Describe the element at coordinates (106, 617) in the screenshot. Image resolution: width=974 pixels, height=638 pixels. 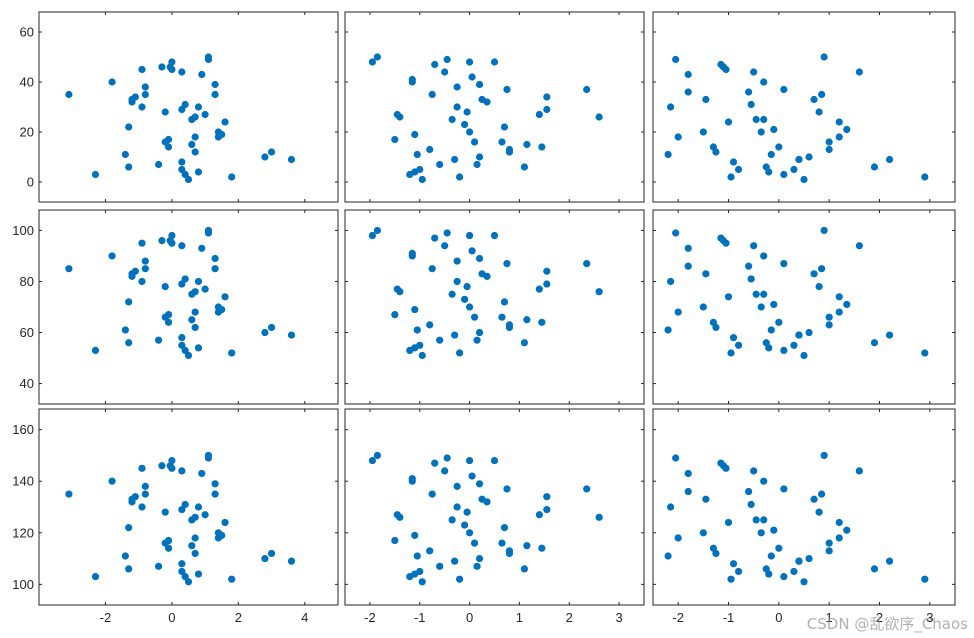
I see `x-tick-label: -2` at that location.